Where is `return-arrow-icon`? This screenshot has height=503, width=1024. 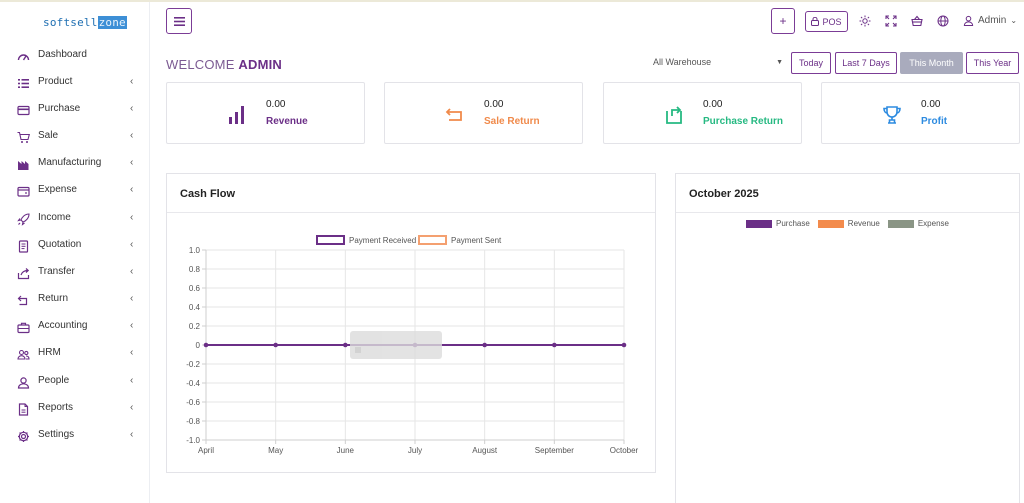 return-arrow-icon is located at coordinates (455, 115).